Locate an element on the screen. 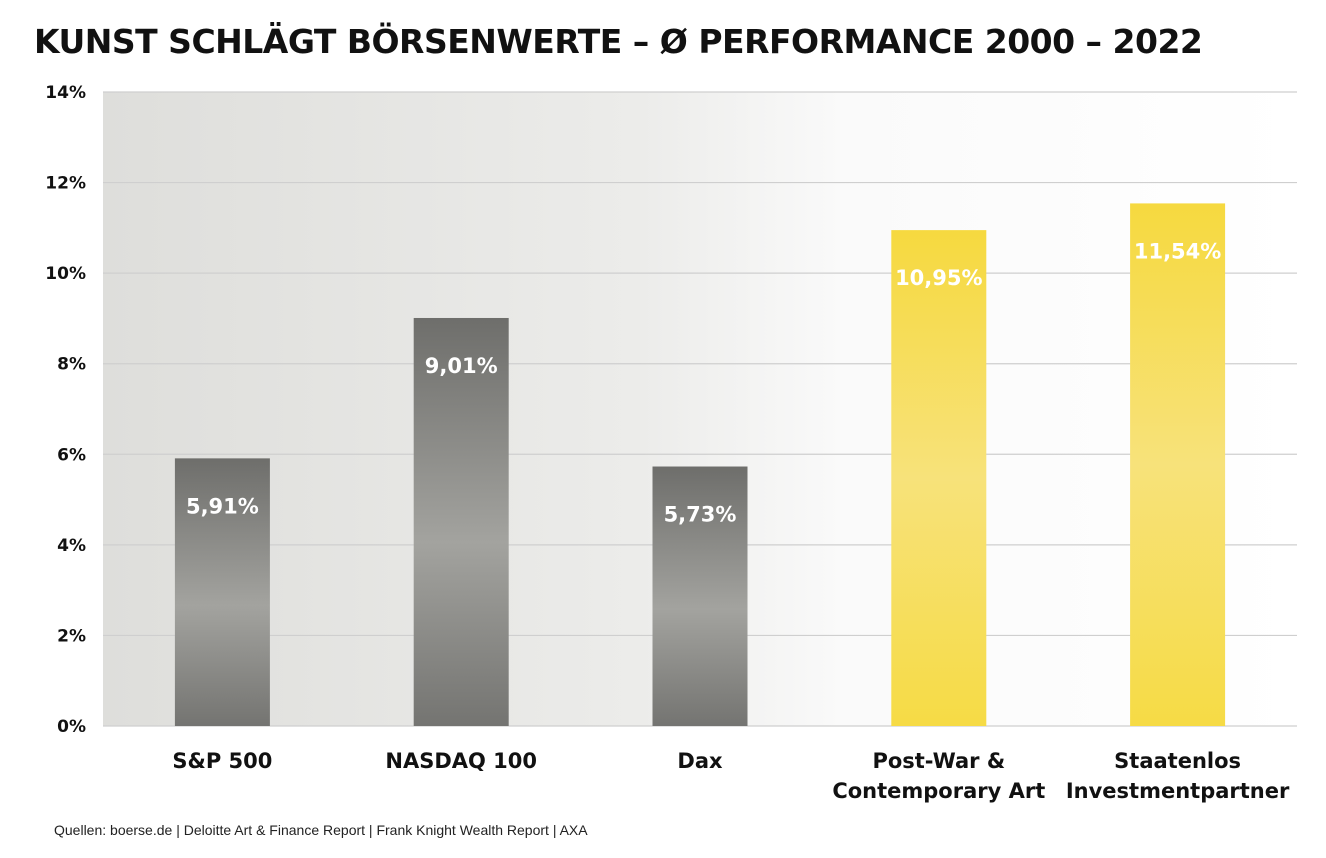 The height and width of the screenshot is (858, 1326). category-label: Dax is located at coordinates (700, 761).